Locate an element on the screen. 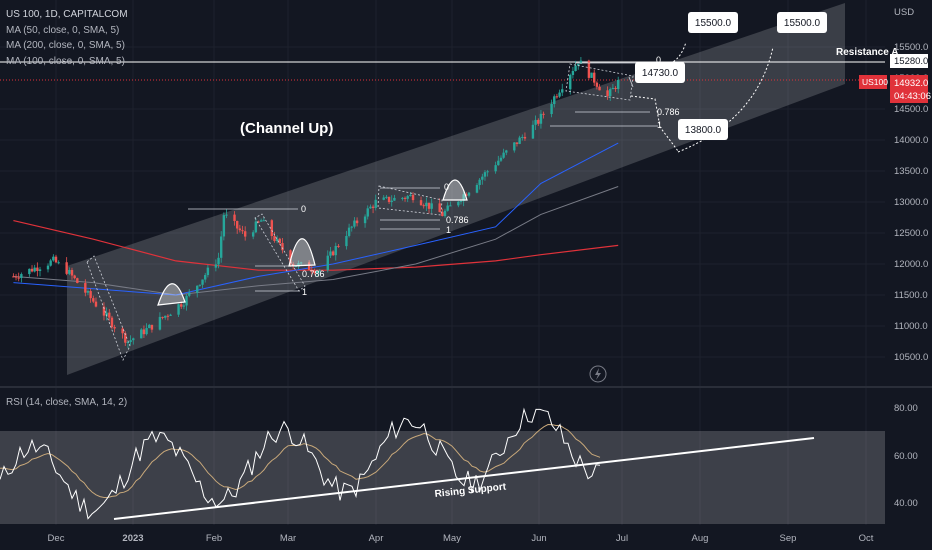 This screenshot has height=550, width=932. indicator-ma100: MA (100, close, 0, SMA, 5) is located at coordinates (65, 61).